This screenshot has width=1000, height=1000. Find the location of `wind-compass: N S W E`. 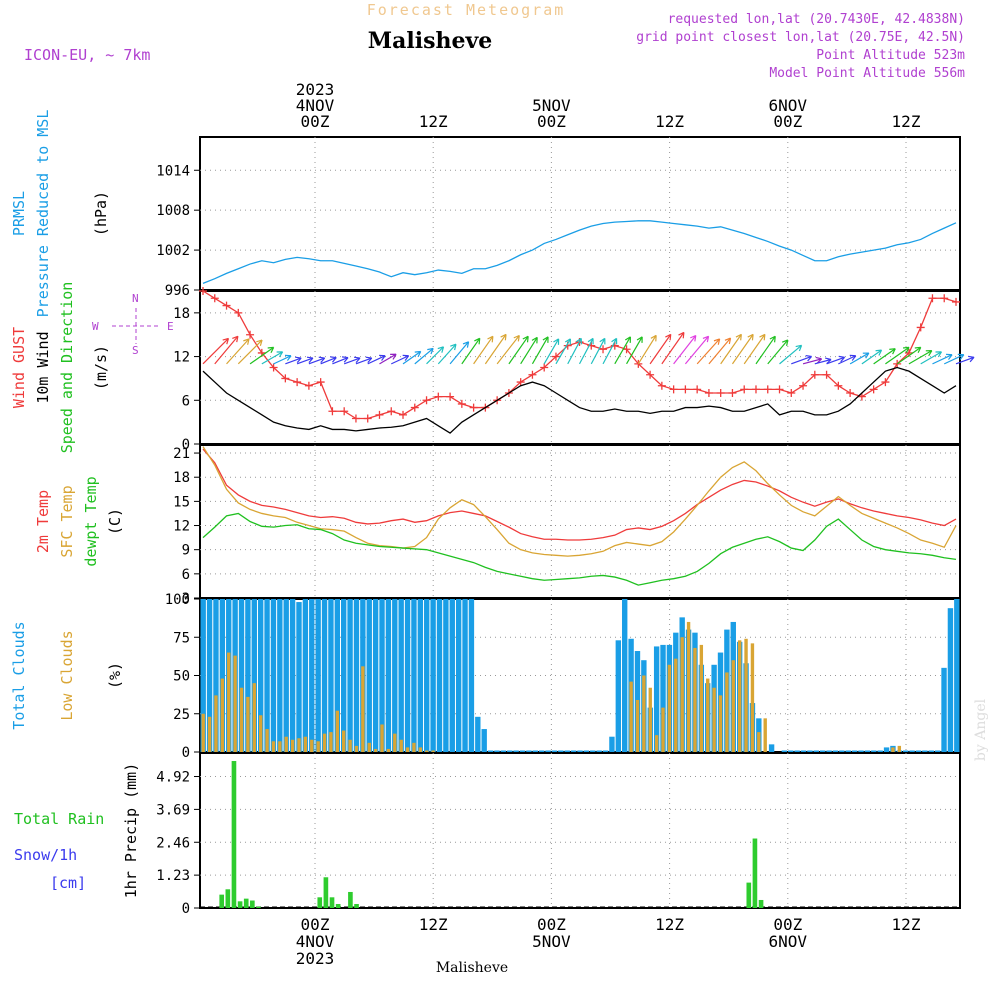

wind-compass: N S W E is located at coordinates (133, 324).